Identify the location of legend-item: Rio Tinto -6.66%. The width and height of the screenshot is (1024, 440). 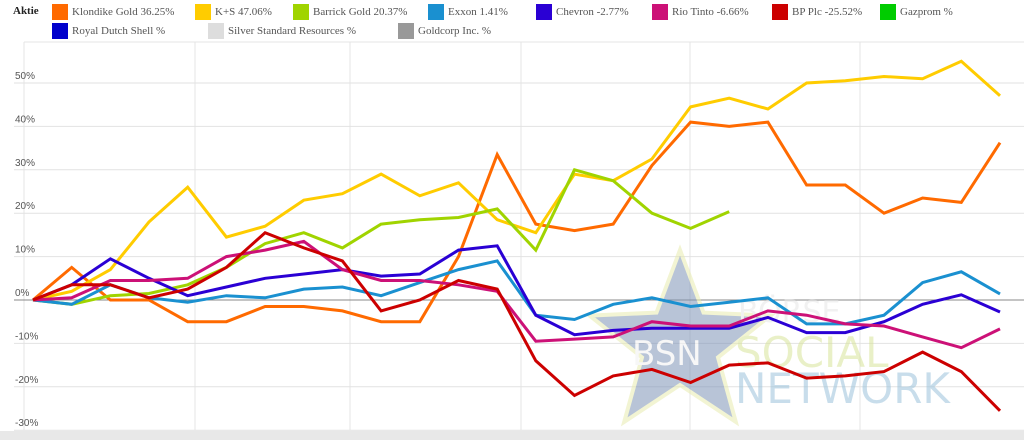
(700, 12).